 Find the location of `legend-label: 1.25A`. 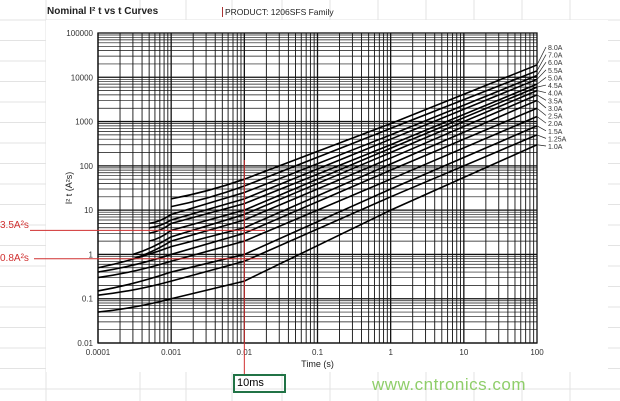

legend-label: 1.25A is located at coordinates (557, 139).